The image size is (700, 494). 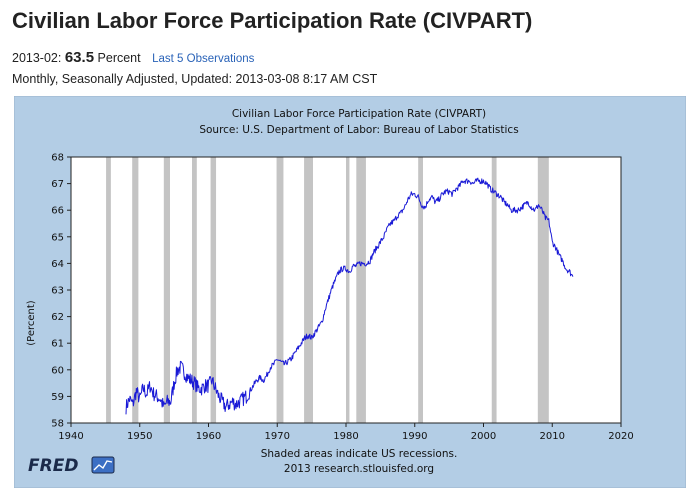 I want to click on recession-footnote: Shaded areas indicate US recessions., so click(x=359, y=454).